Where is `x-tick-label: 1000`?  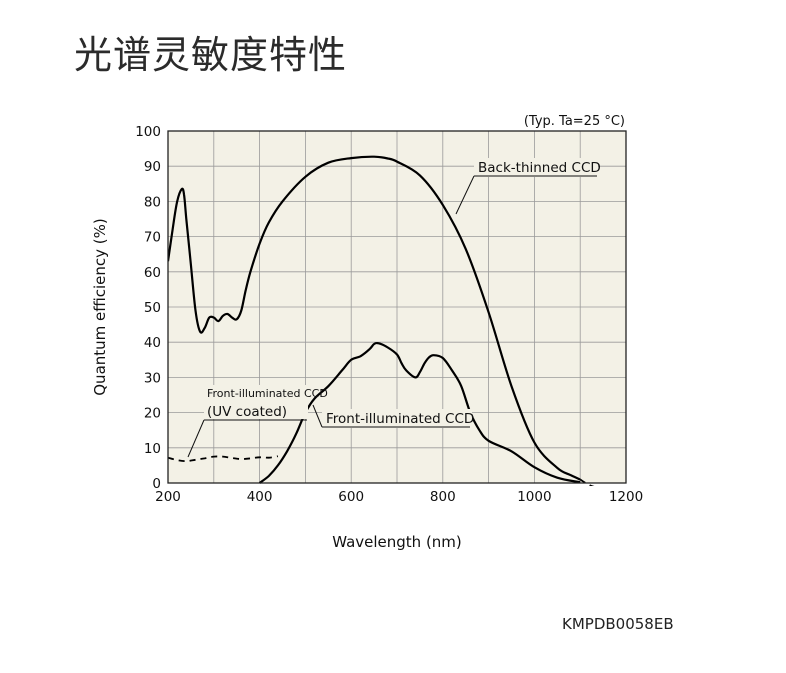 x-tick-label: 1000 is located at coordinates (534, 497).